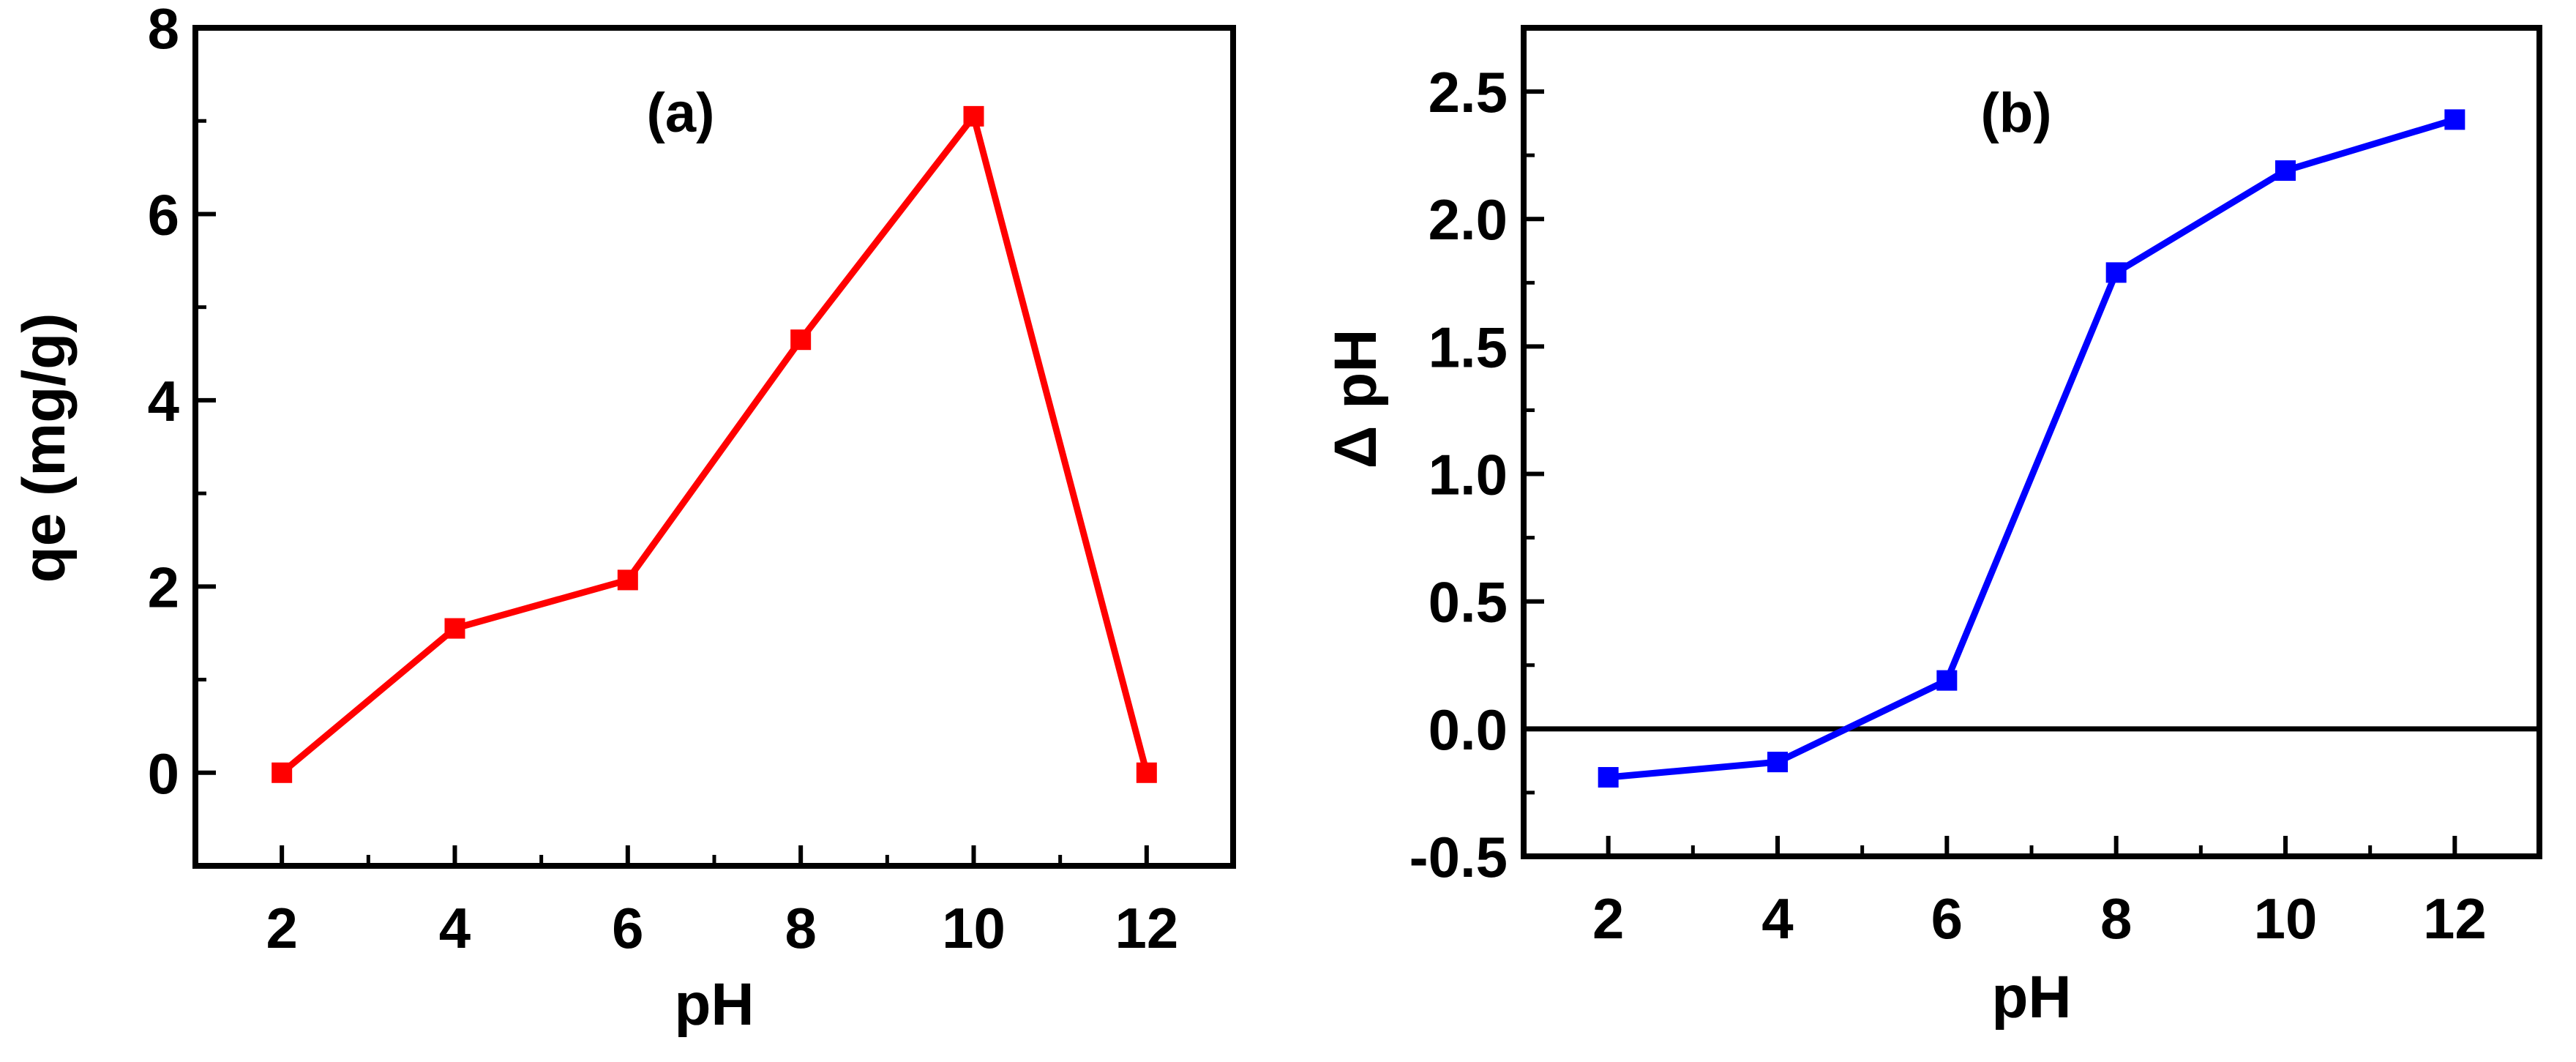 The height and width of the screenshot is (1062, 2576). What do you see at coordinates (455, 928) in the screenshot?
I see `x-tick-label-a: 4` at bounding box center [455, 928].